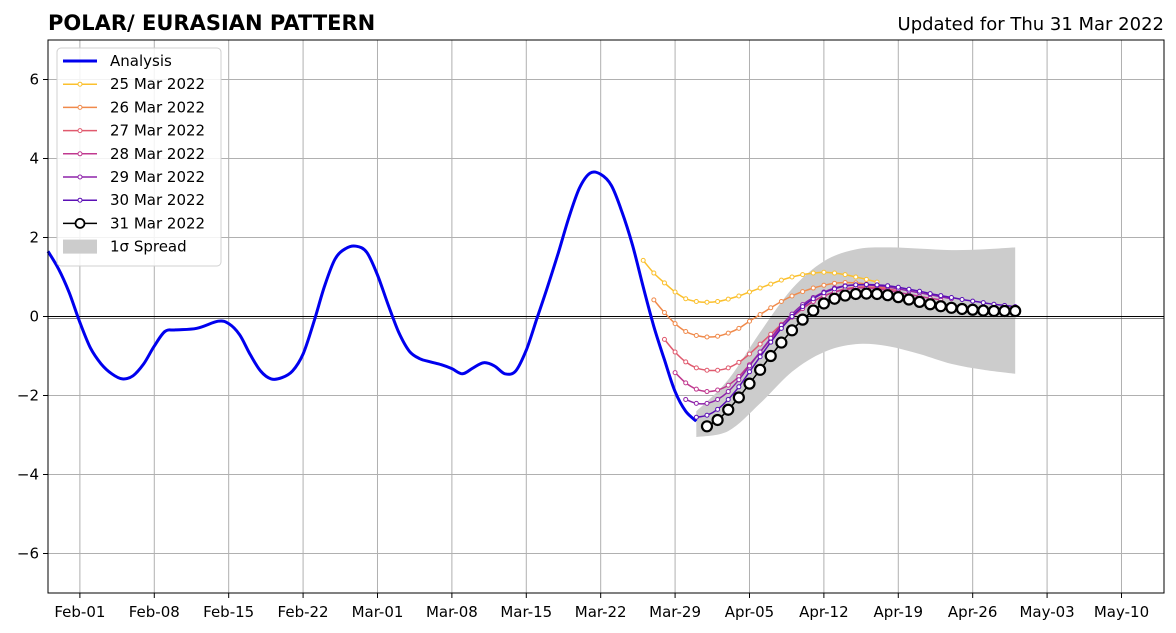 This screenshot has width=1176, height=633. I want to click on y-tick-label: 6, so click(34, 80).